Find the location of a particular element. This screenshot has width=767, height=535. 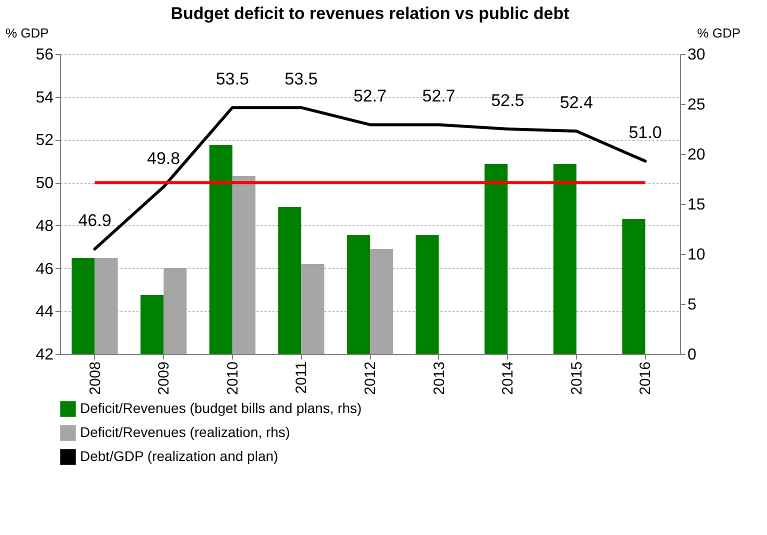

legend-label: Debt/GDP (realization and plan) is located at coordinates (179, 456).